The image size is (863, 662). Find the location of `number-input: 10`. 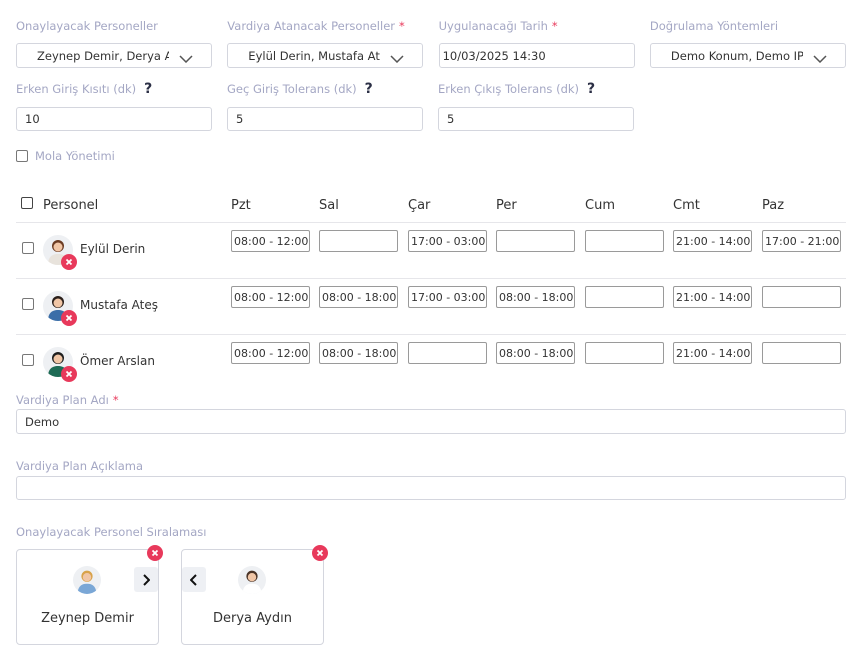

number-input: 10 is located at coordinates (114, 119).